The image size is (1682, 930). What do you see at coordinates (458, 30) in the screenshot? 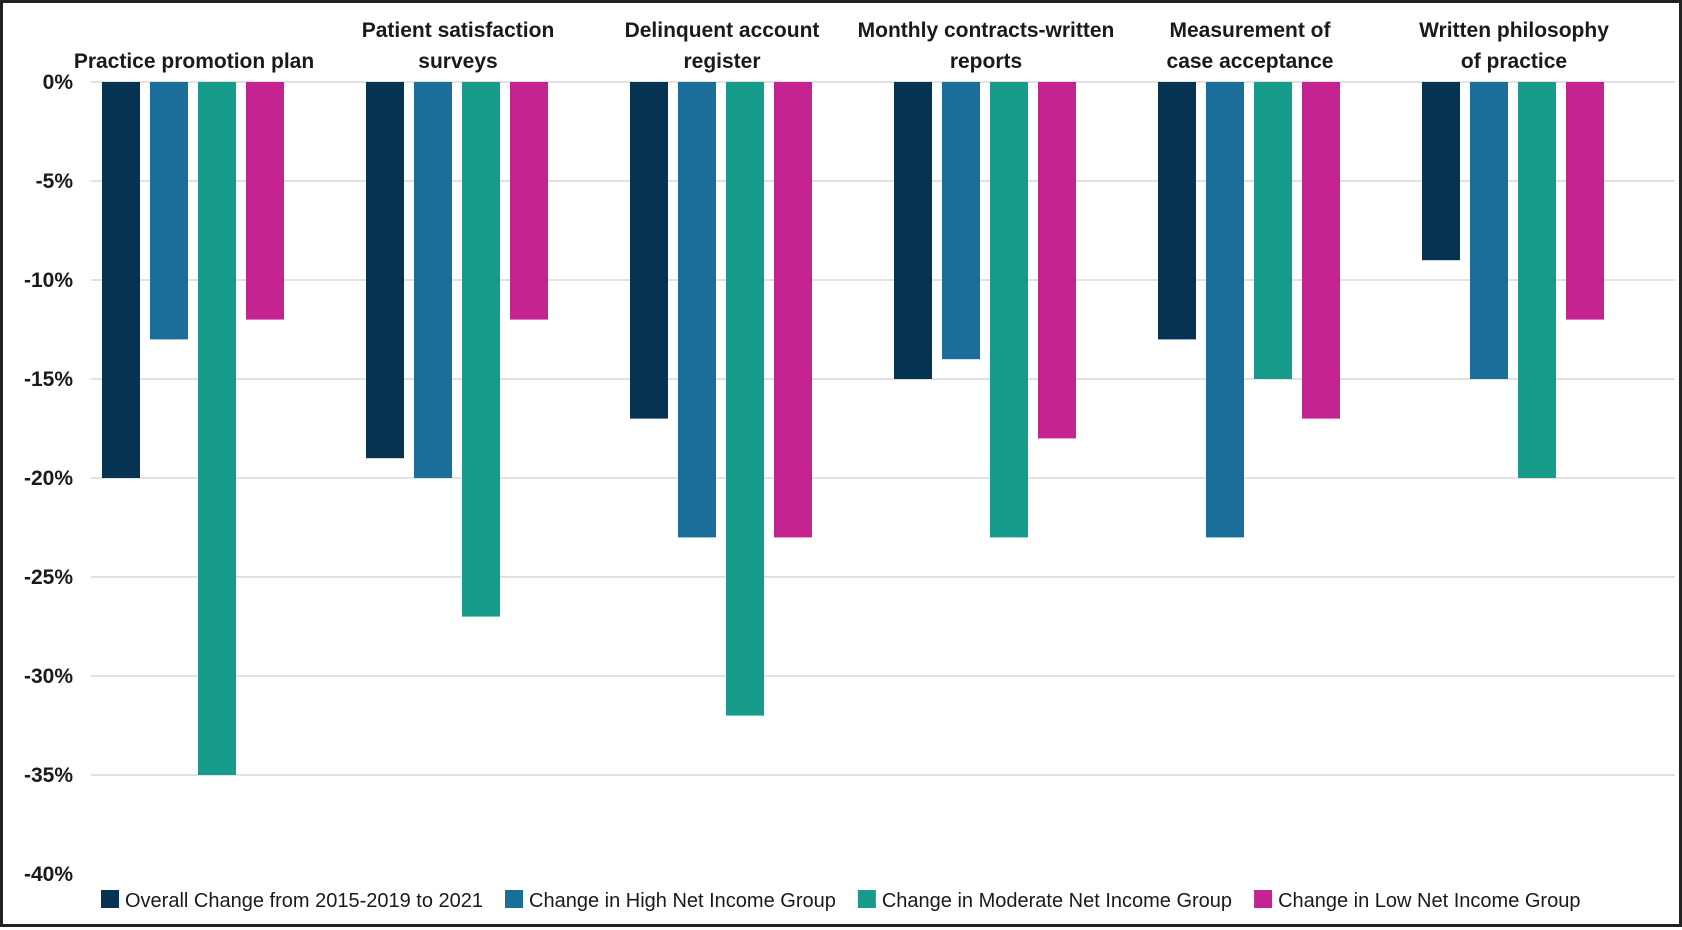
I see `category-label: Patient satisfaction` at bounding box center [458, 30].